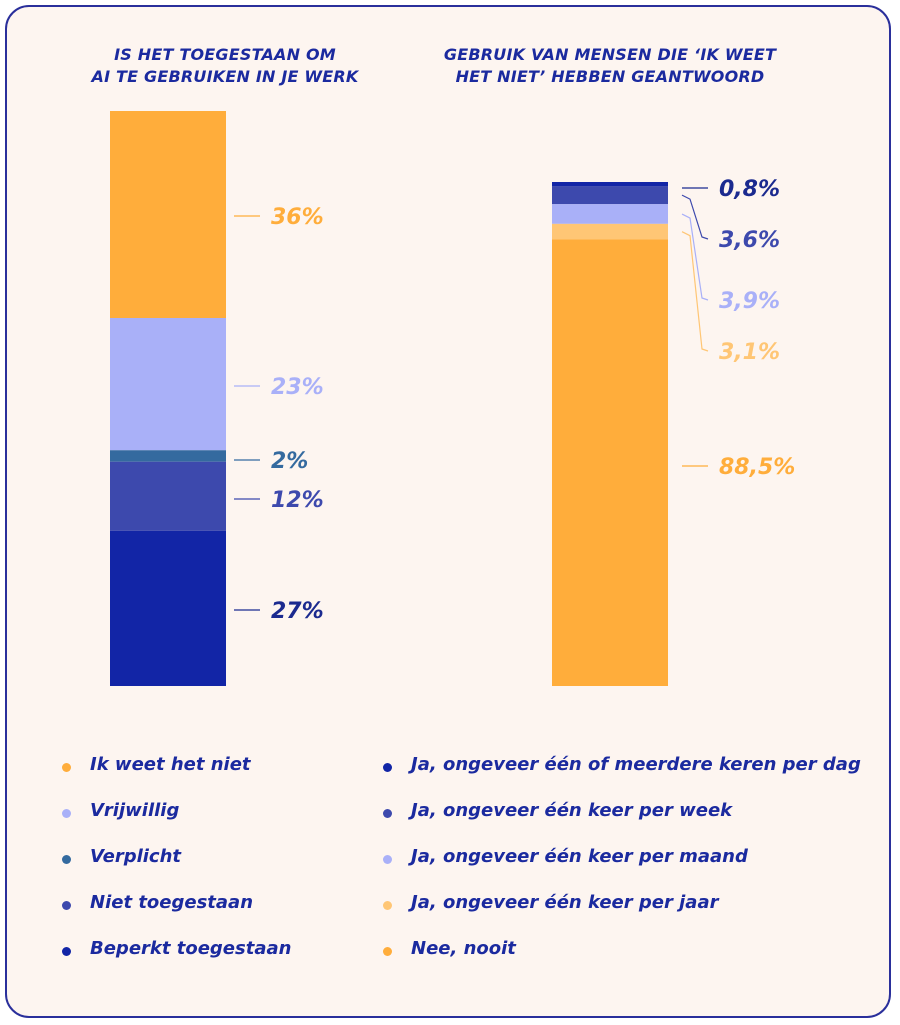 This screenshot has height=1025, width=900. Describe the element at coordinates (135, 810) in the screenshot. I see `legend-left-label: Vrijwillig` at that location.